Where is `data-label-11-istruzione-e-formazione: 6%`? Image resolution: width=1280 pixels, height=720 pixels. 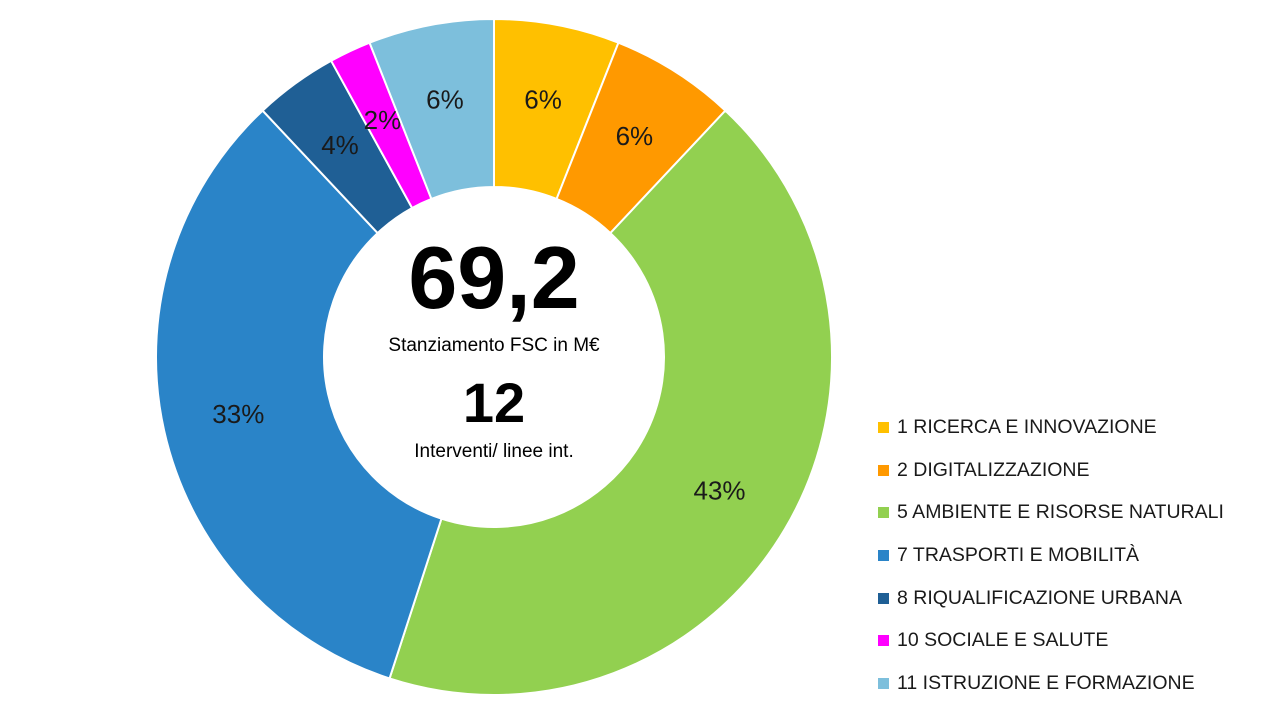
data-label-11-istruzione-e-formazione: 6% is located at coordinates (445, 100).